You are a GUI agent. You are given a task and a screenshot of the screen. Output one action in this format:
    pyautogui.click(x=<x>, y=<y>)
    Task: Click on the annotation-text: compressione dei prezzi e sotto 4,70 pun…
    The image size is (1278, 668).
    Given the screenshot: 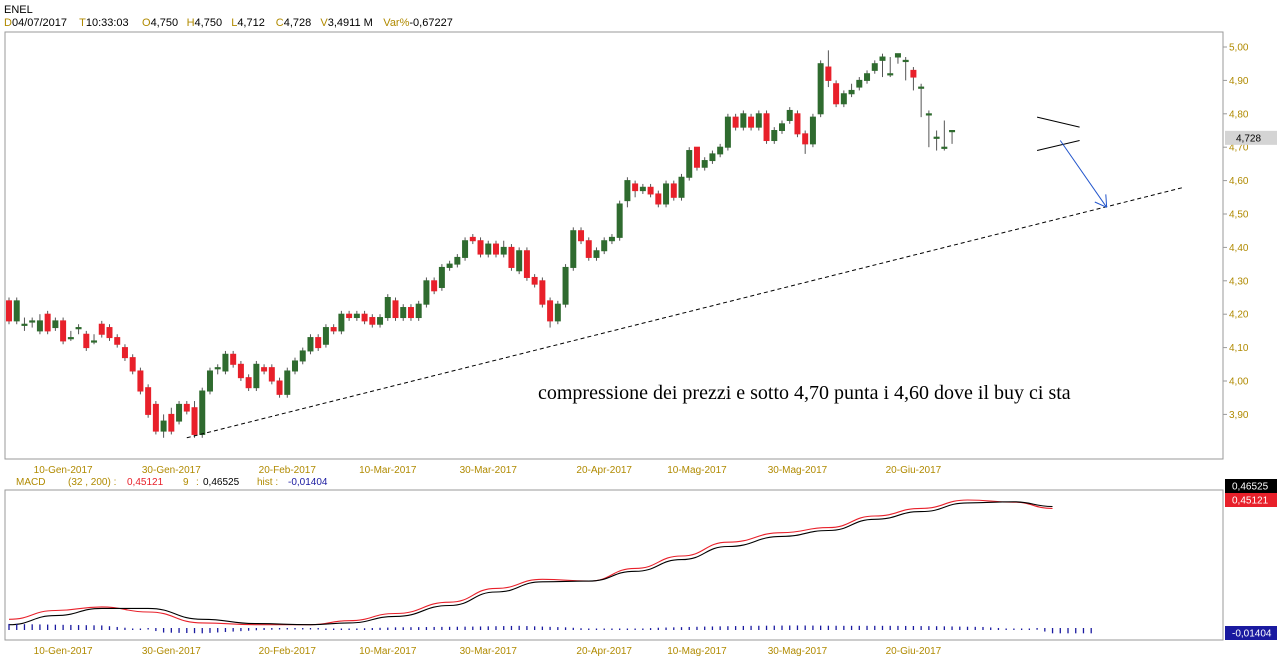 What is the action you would take?
    pyautogui.click(x=804, y=393)
    